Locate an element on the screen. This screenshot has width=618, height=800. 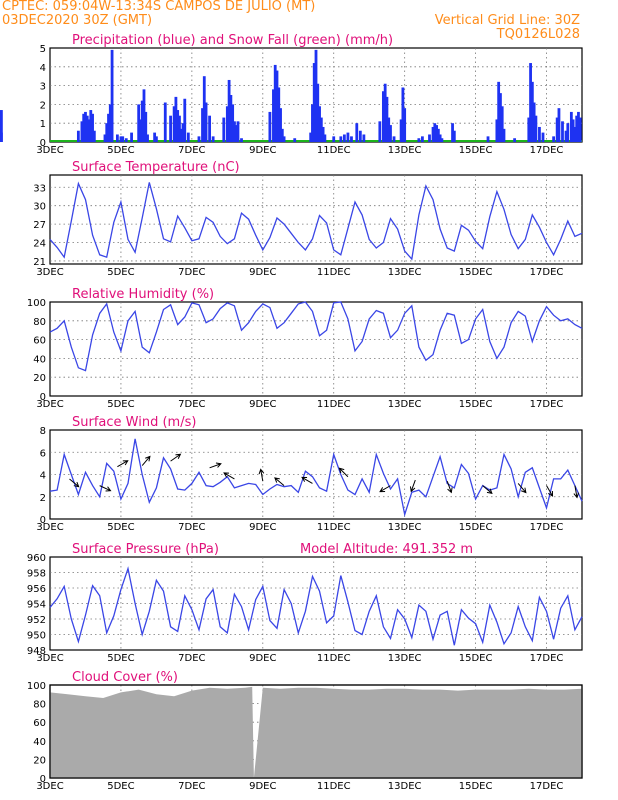
precip-ytick-label: 1 is located at coordinates (43, 124).